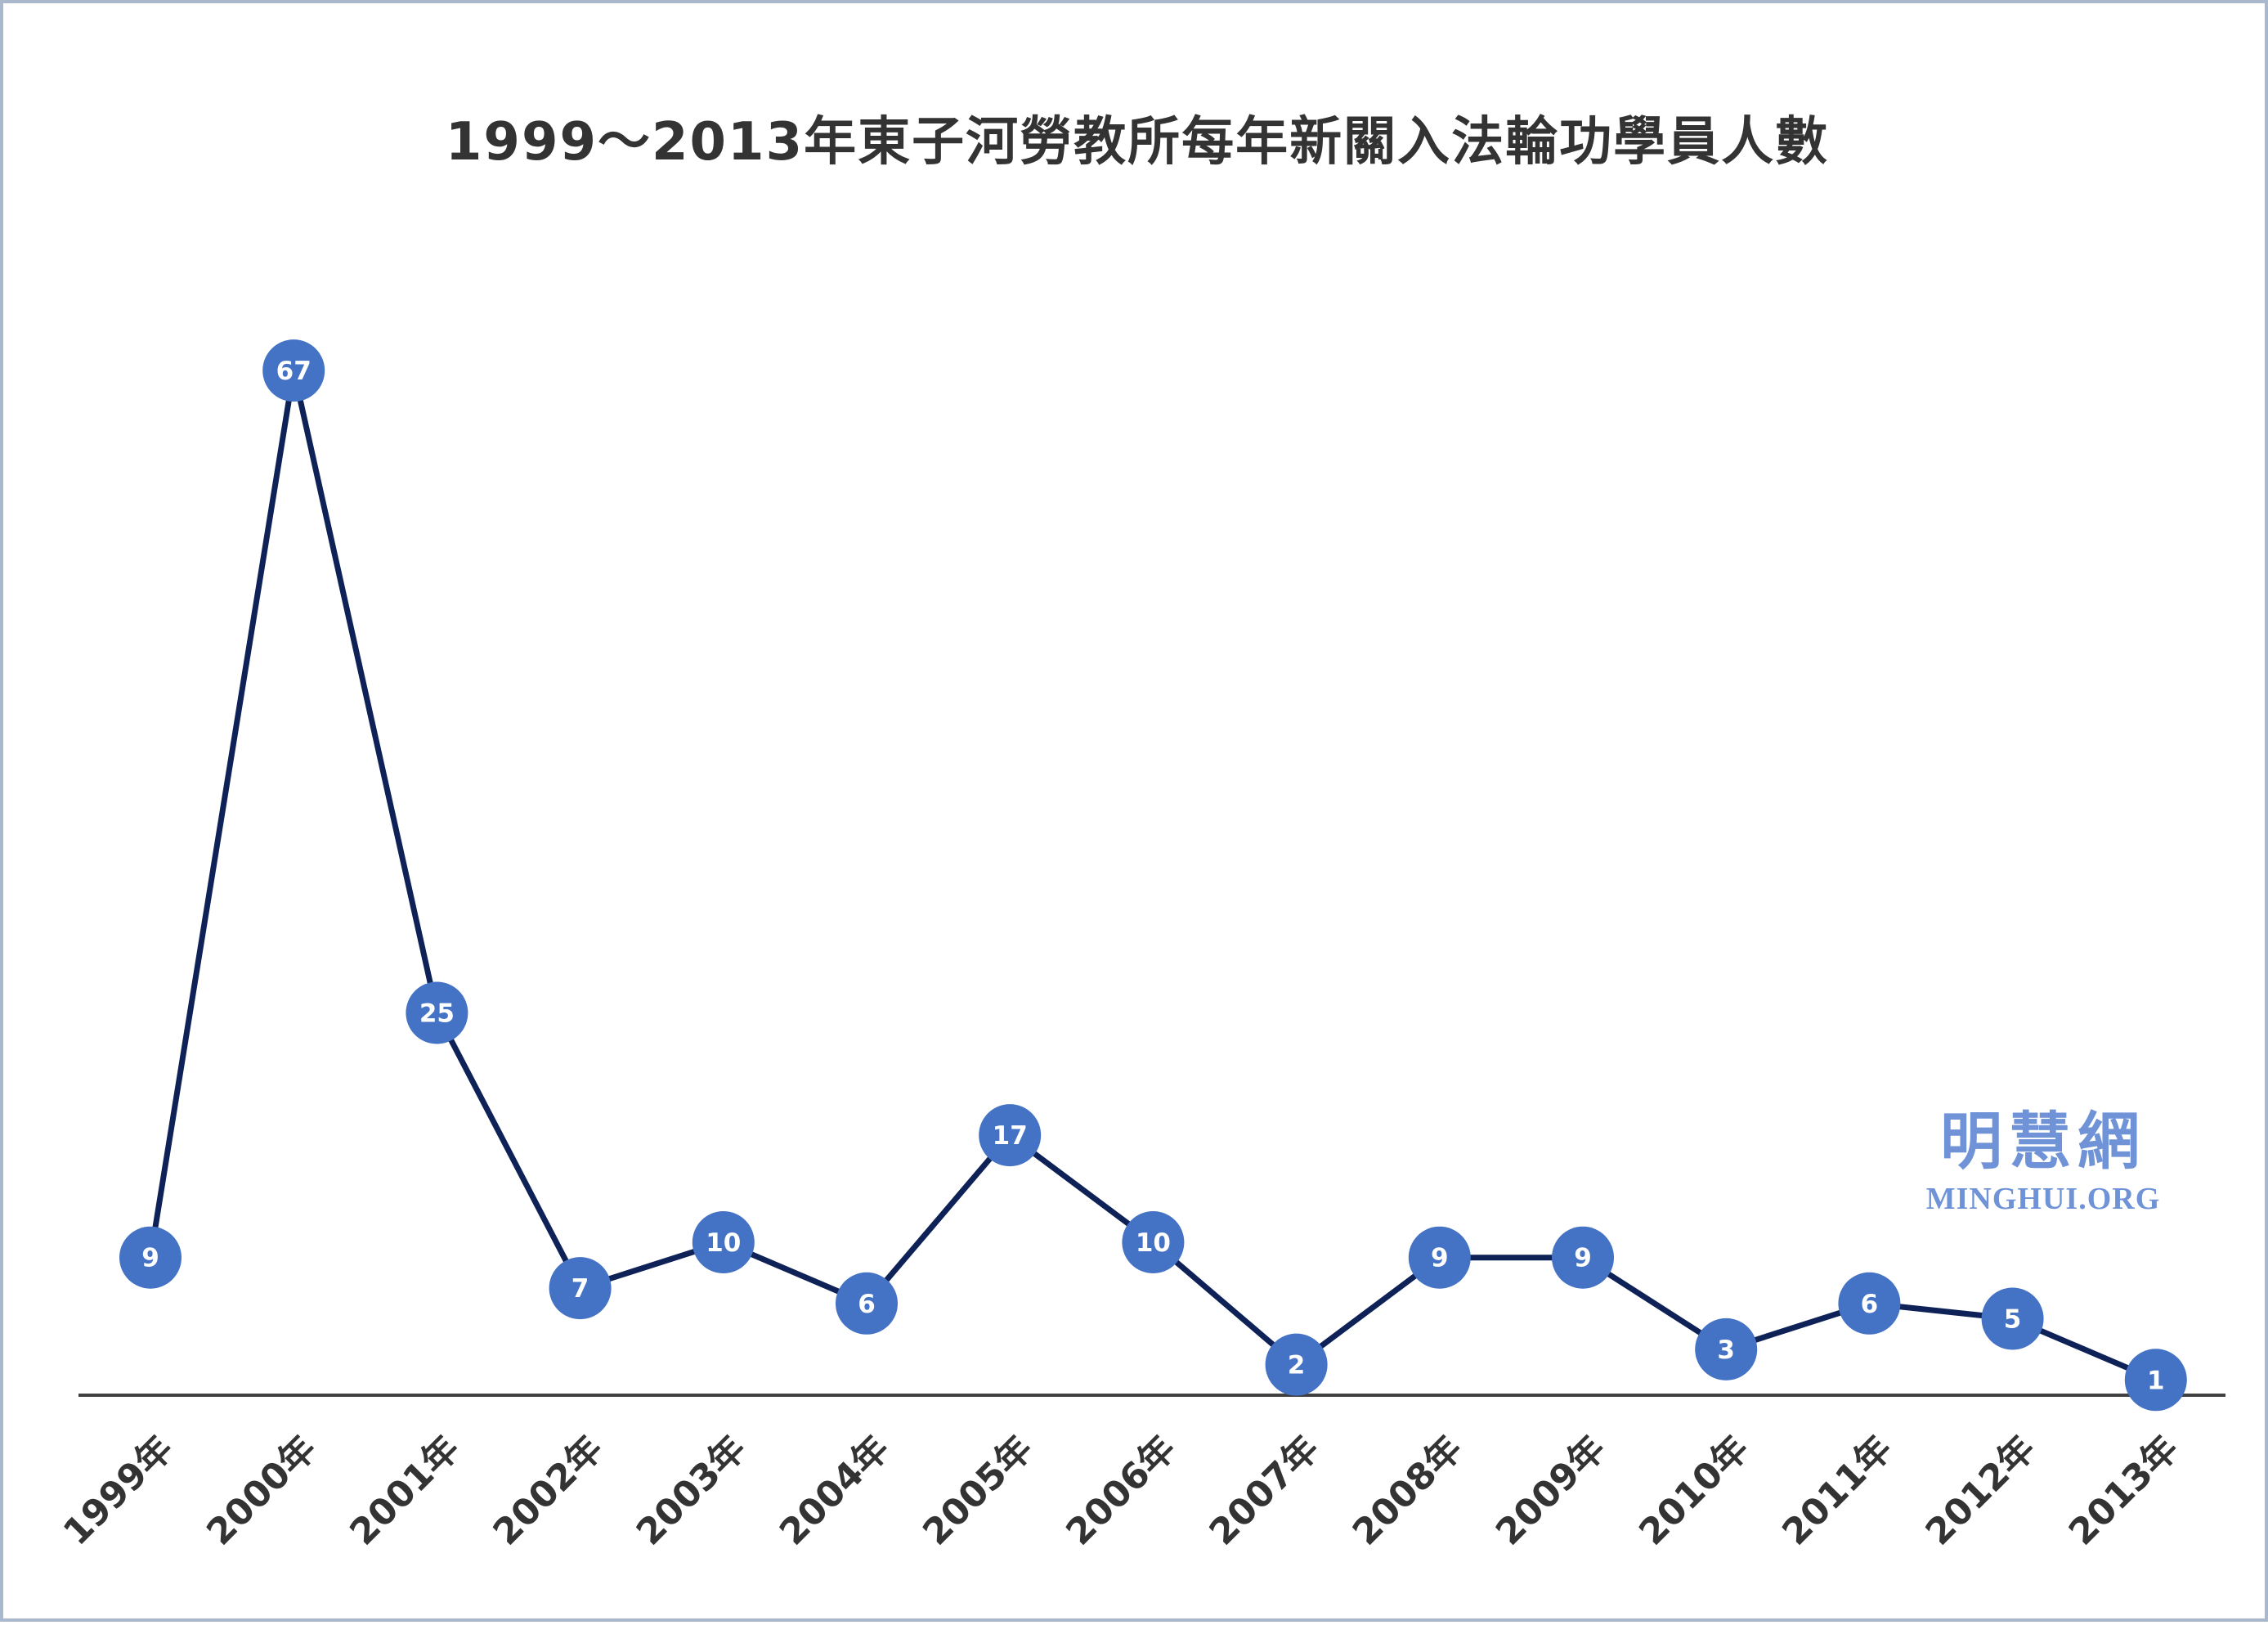 This screenshot has height=1625, width=2268. I want to click on data-label: 67, so click(294, 371).